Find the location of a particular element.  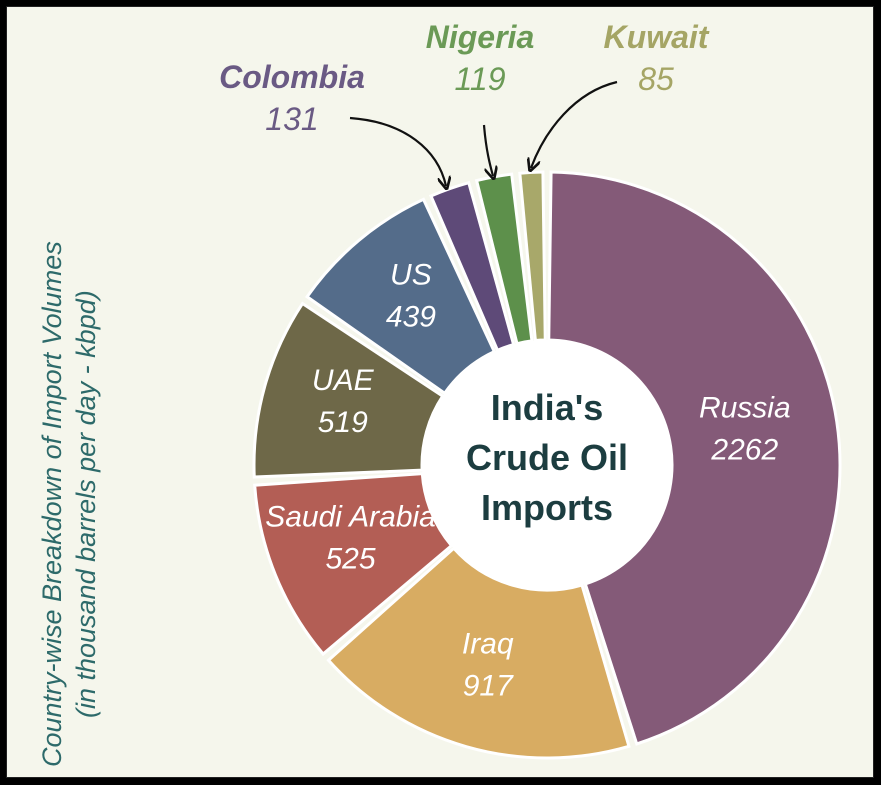

center-title-line-3: Imports is located at coordinates (547, 507).